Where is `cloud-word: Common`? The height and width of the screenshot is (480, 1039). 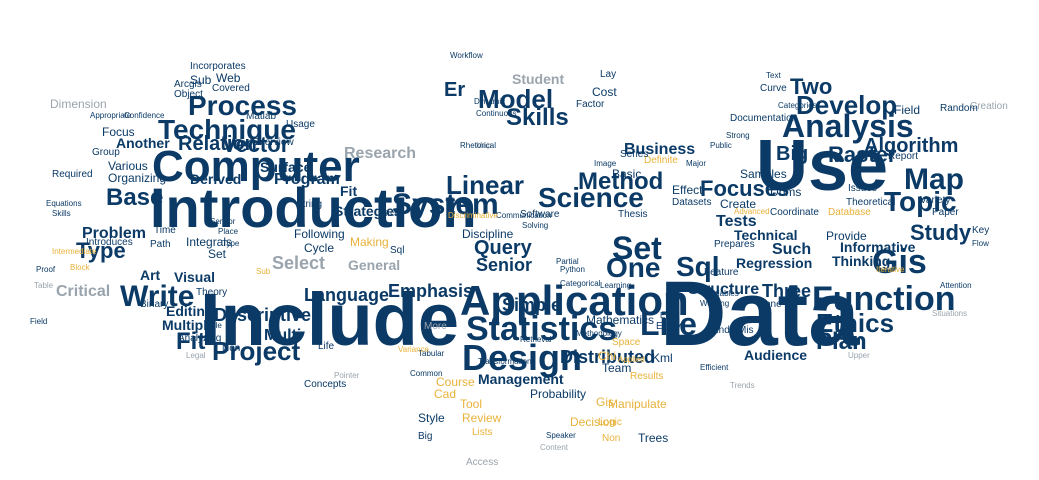 cloud-word: Common is located at coordinates (426, 373).